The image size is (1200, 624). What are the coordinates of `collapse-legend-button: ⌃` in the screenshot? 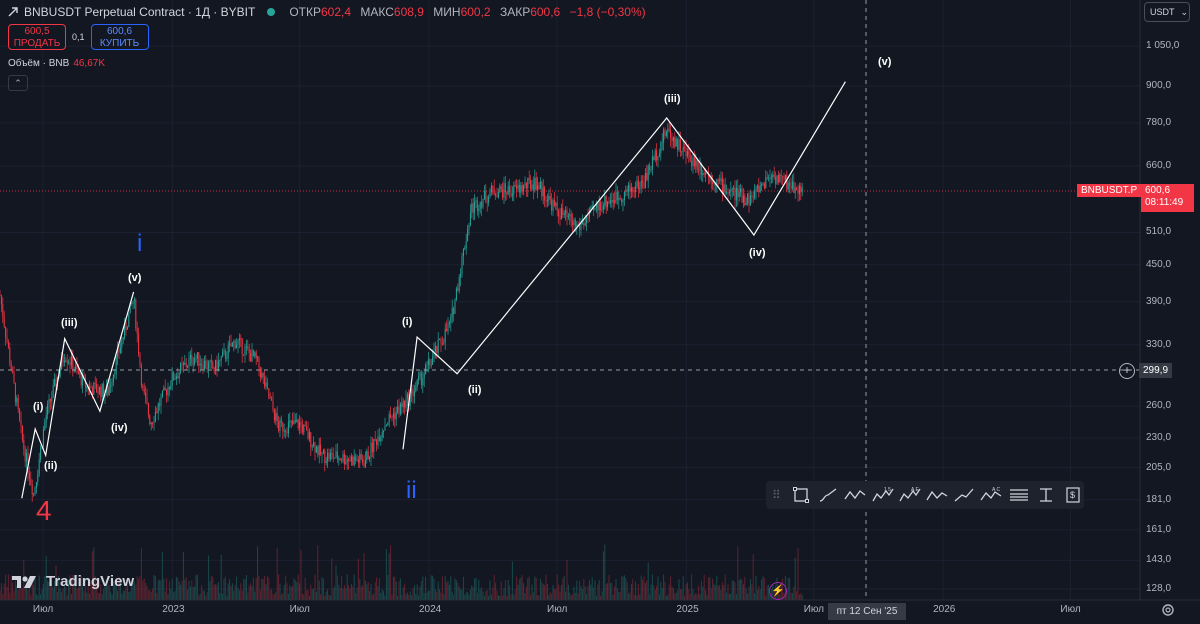 It's located at (18, 83).